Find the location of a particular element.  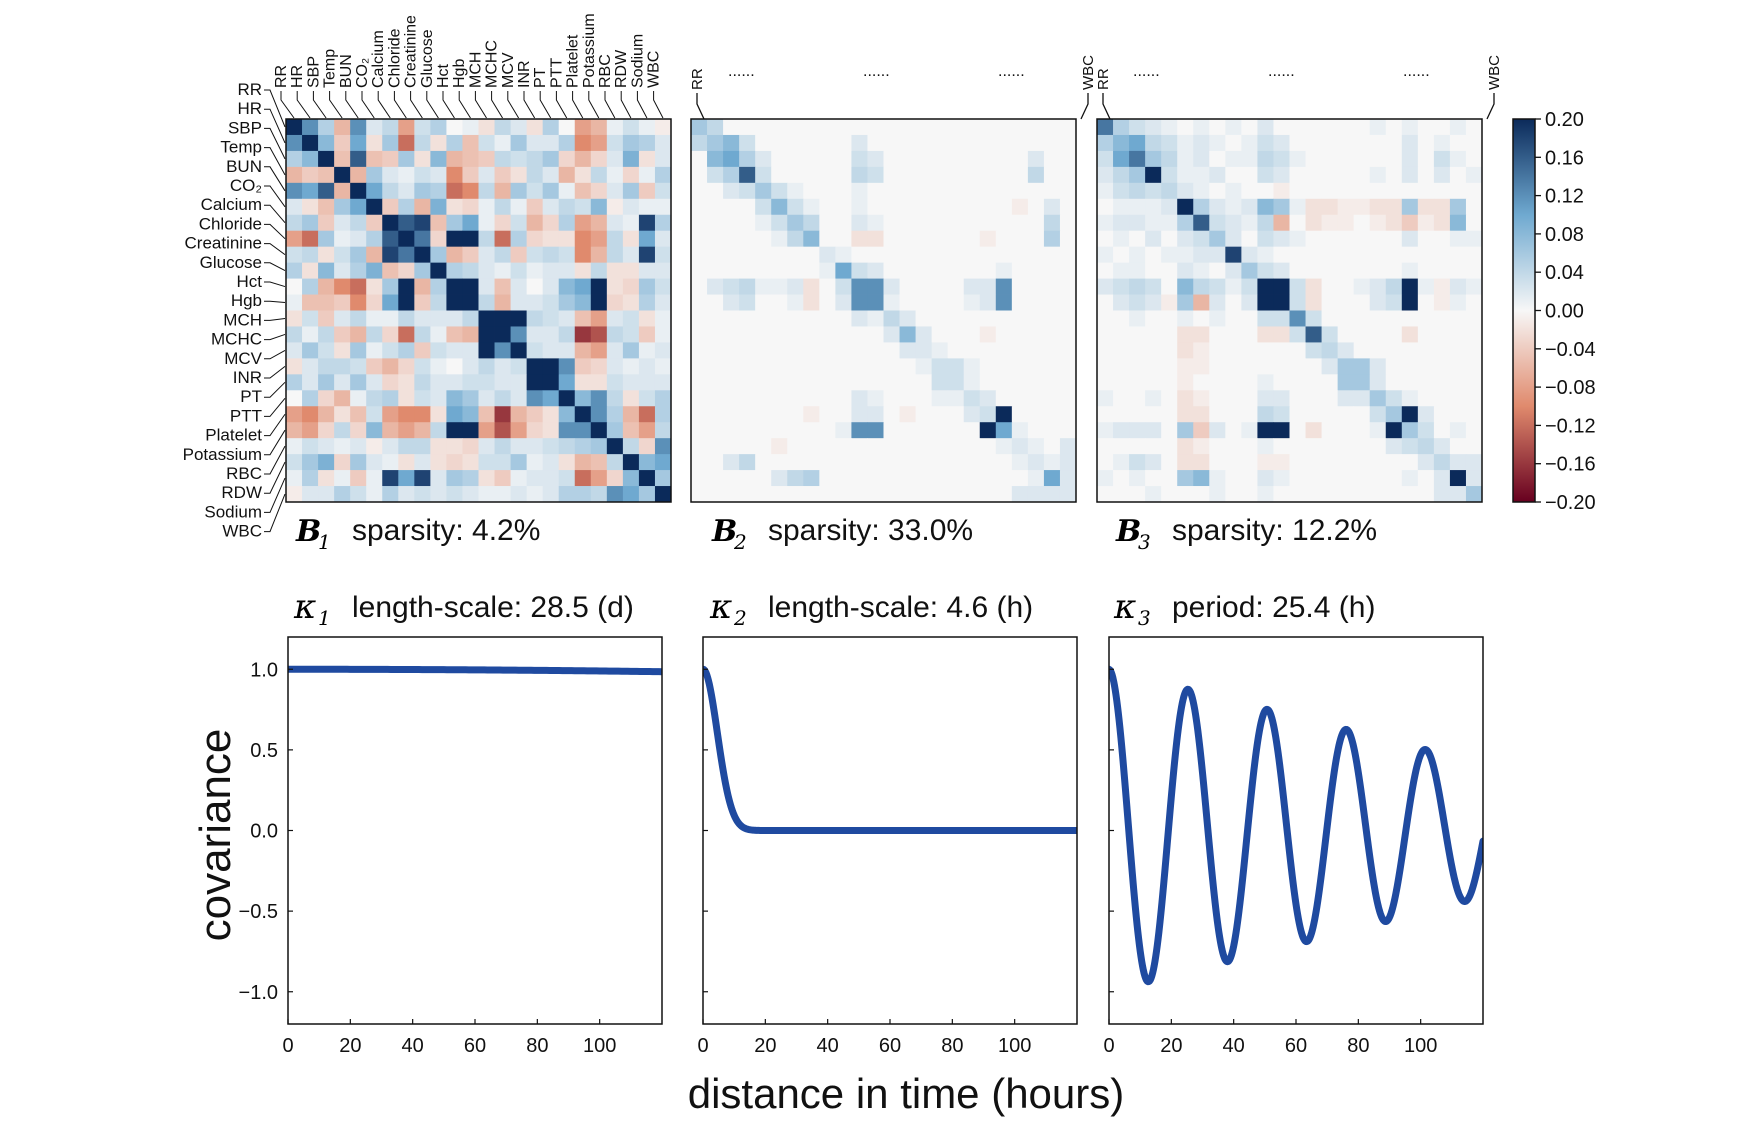

column-label: PT is located at coordinates (540, 77).